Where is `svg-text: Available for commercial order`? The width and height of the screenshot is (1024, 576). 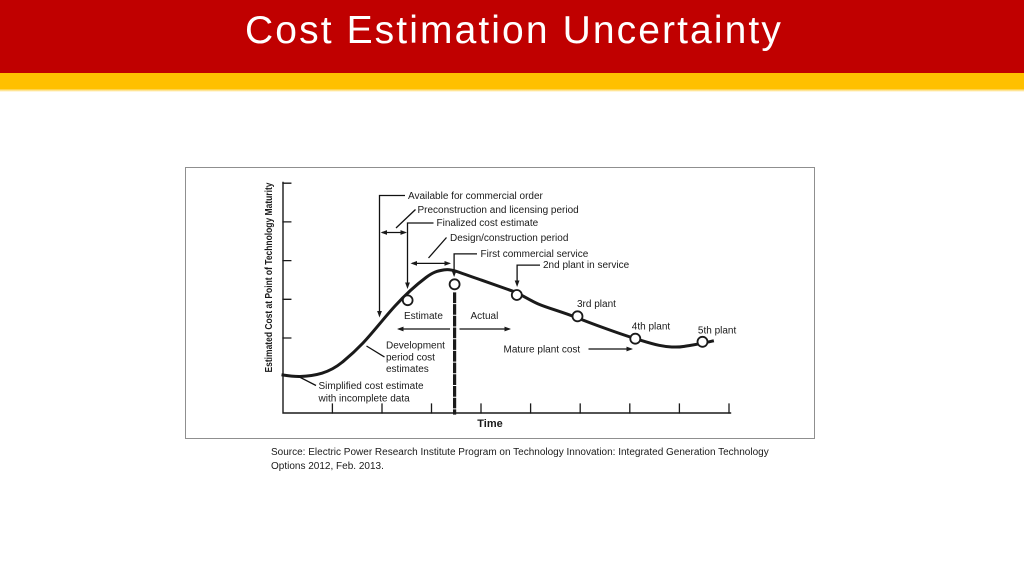
svg-text: Available for commercial order is located at coordinates (476, 196).